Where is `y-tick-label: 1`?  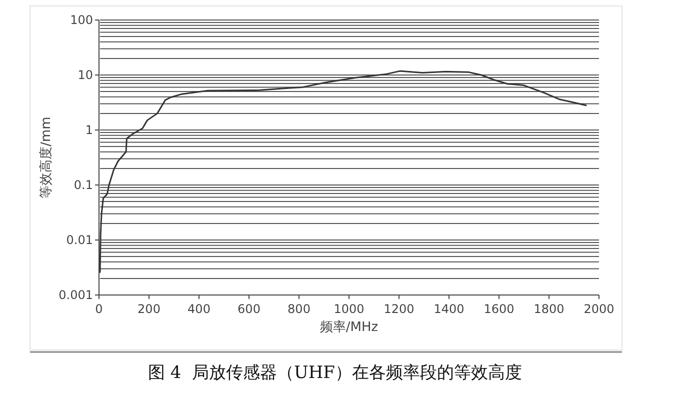
y-tick-label: 1 is located at coordinates (89, 130).